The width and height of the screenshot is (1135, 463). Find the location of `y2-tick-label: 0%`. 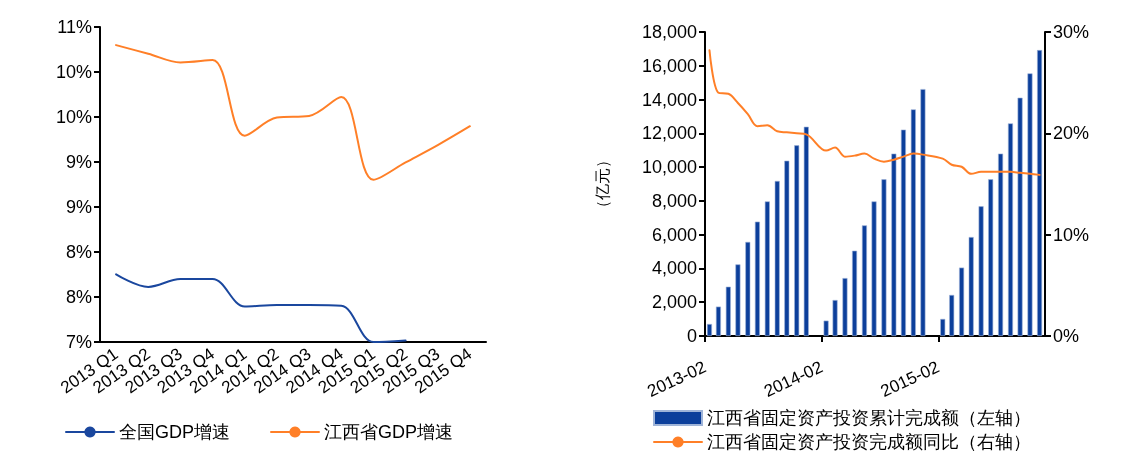

y2-tick-label: 0% is located at coordinates (1066, 336).